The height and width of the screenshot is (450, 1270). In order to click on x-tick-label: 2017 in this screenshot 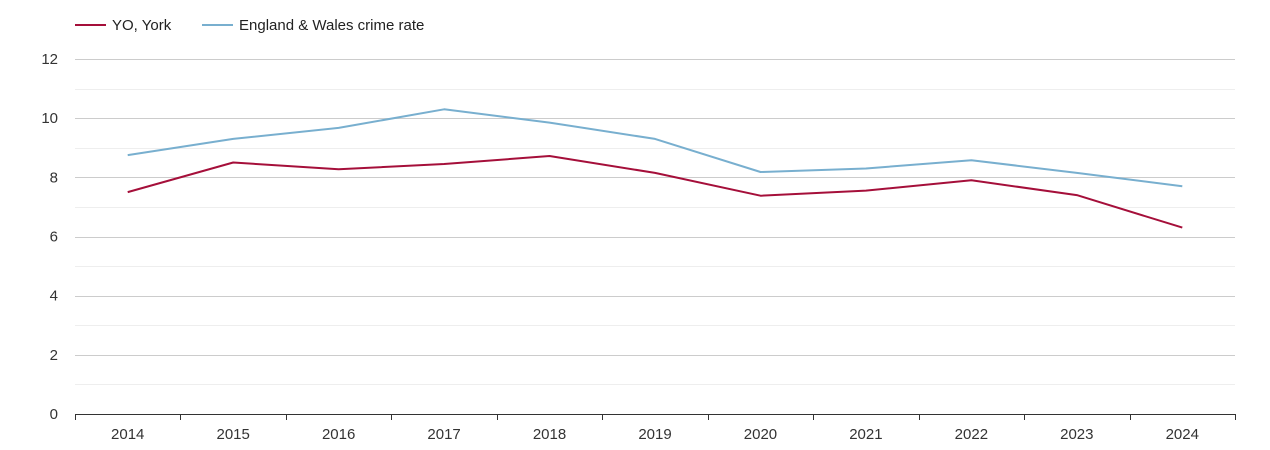, I will do `click(443, 434)`.